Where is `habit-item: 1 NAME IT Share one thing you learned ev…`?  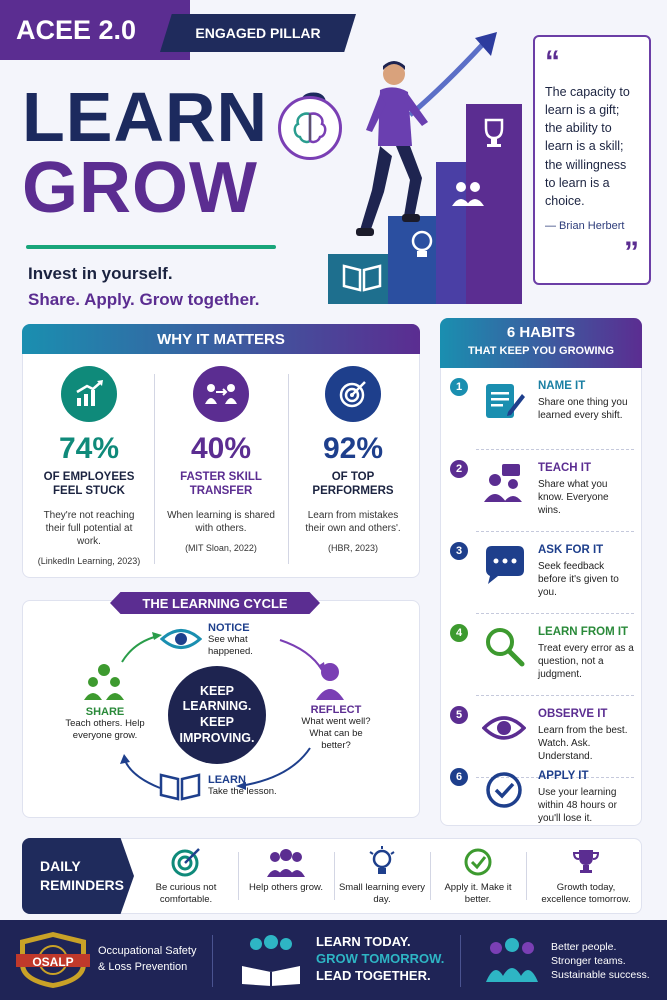 habit-item: 1 NAME IT Share one thing you learned ev… is located at coordinates (542, 411).